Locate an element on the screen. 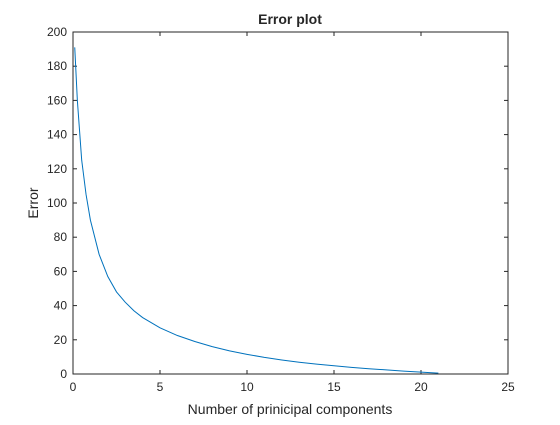 Image resolution: width=560 pixels, height=425 pixels. y-tick-label: 20 is located at coordinates (61, 340).